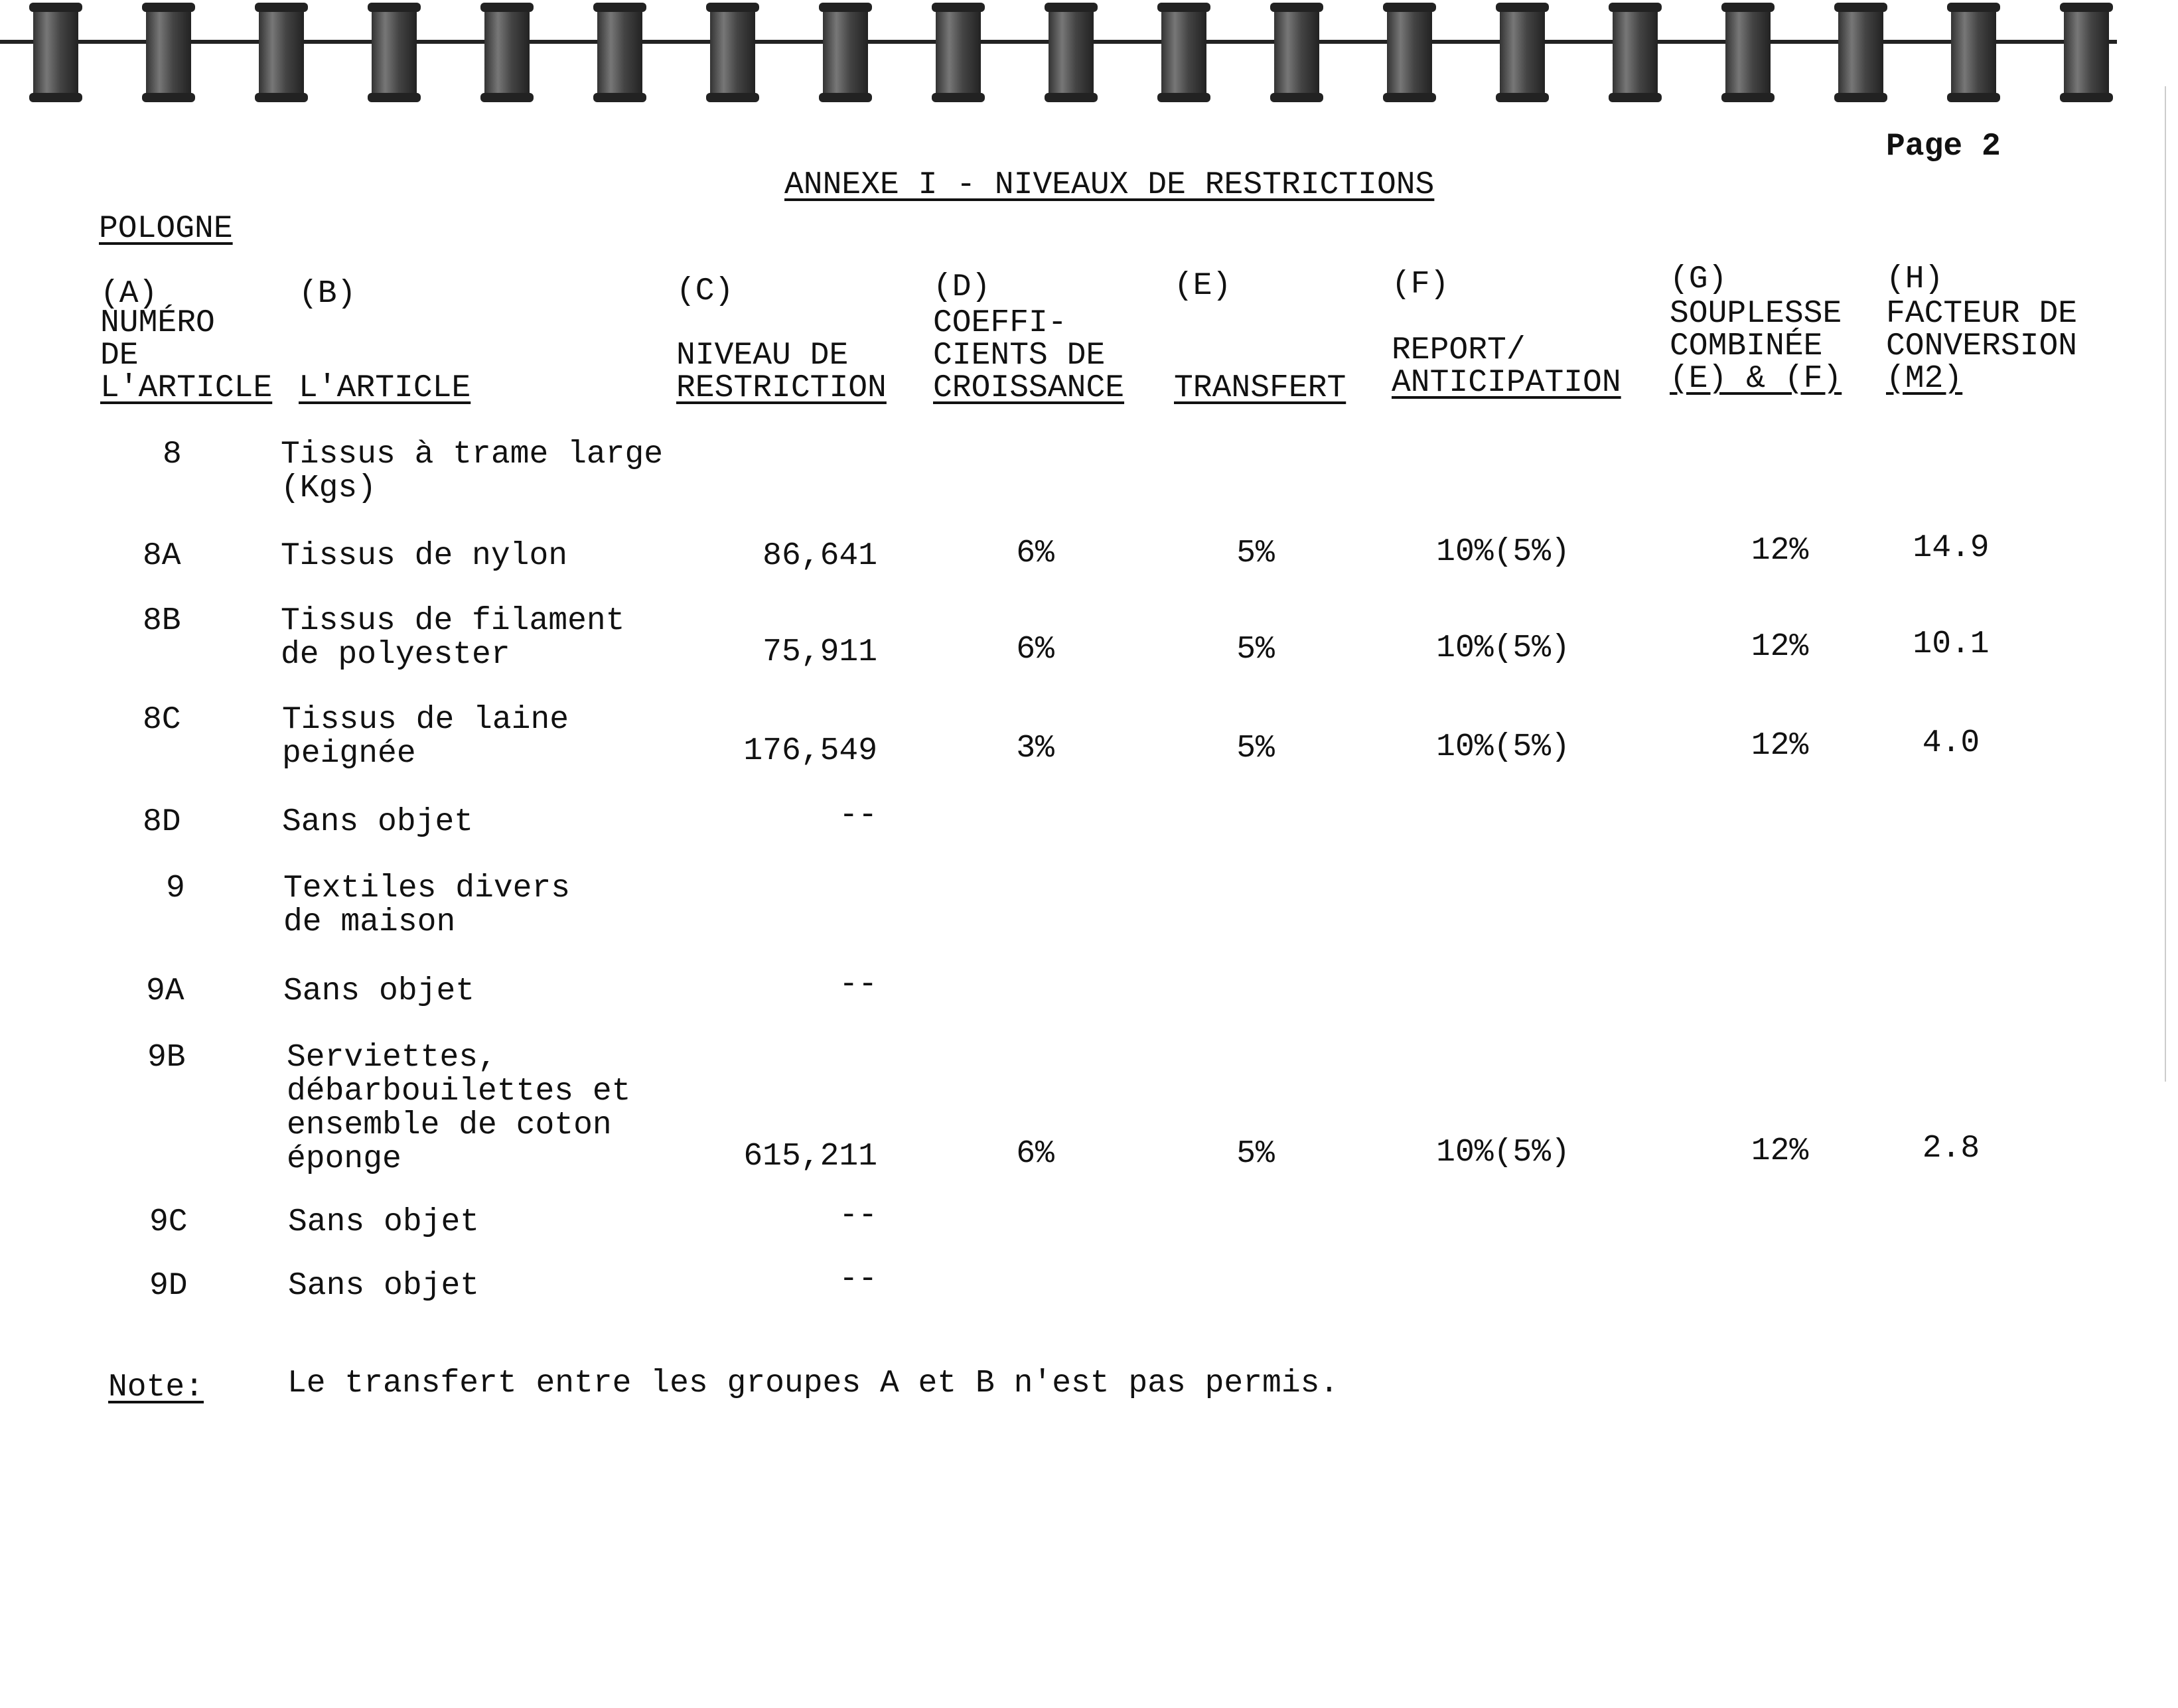 Image resolution: width=2178 pixels, height=1708 pixels. What do you see at coordinates (166, 1058) in the screenshot?
I see `article-number: 9B` at bounding box center [166, 1058].